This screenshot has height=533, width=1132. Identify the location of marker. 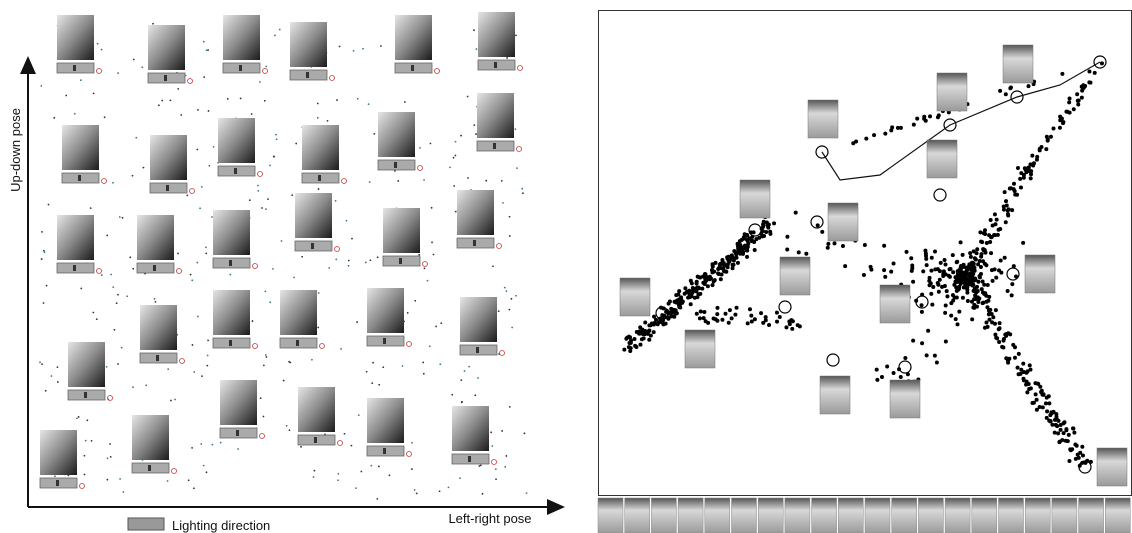
(344, 181).